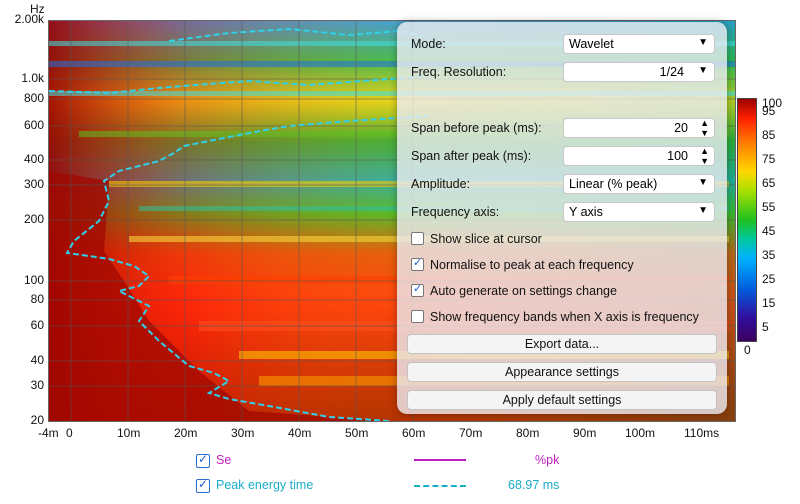 The height and width of the screenshot is (504, 800). I want to click on freq-res-value: 1/24, so click(671, 72).